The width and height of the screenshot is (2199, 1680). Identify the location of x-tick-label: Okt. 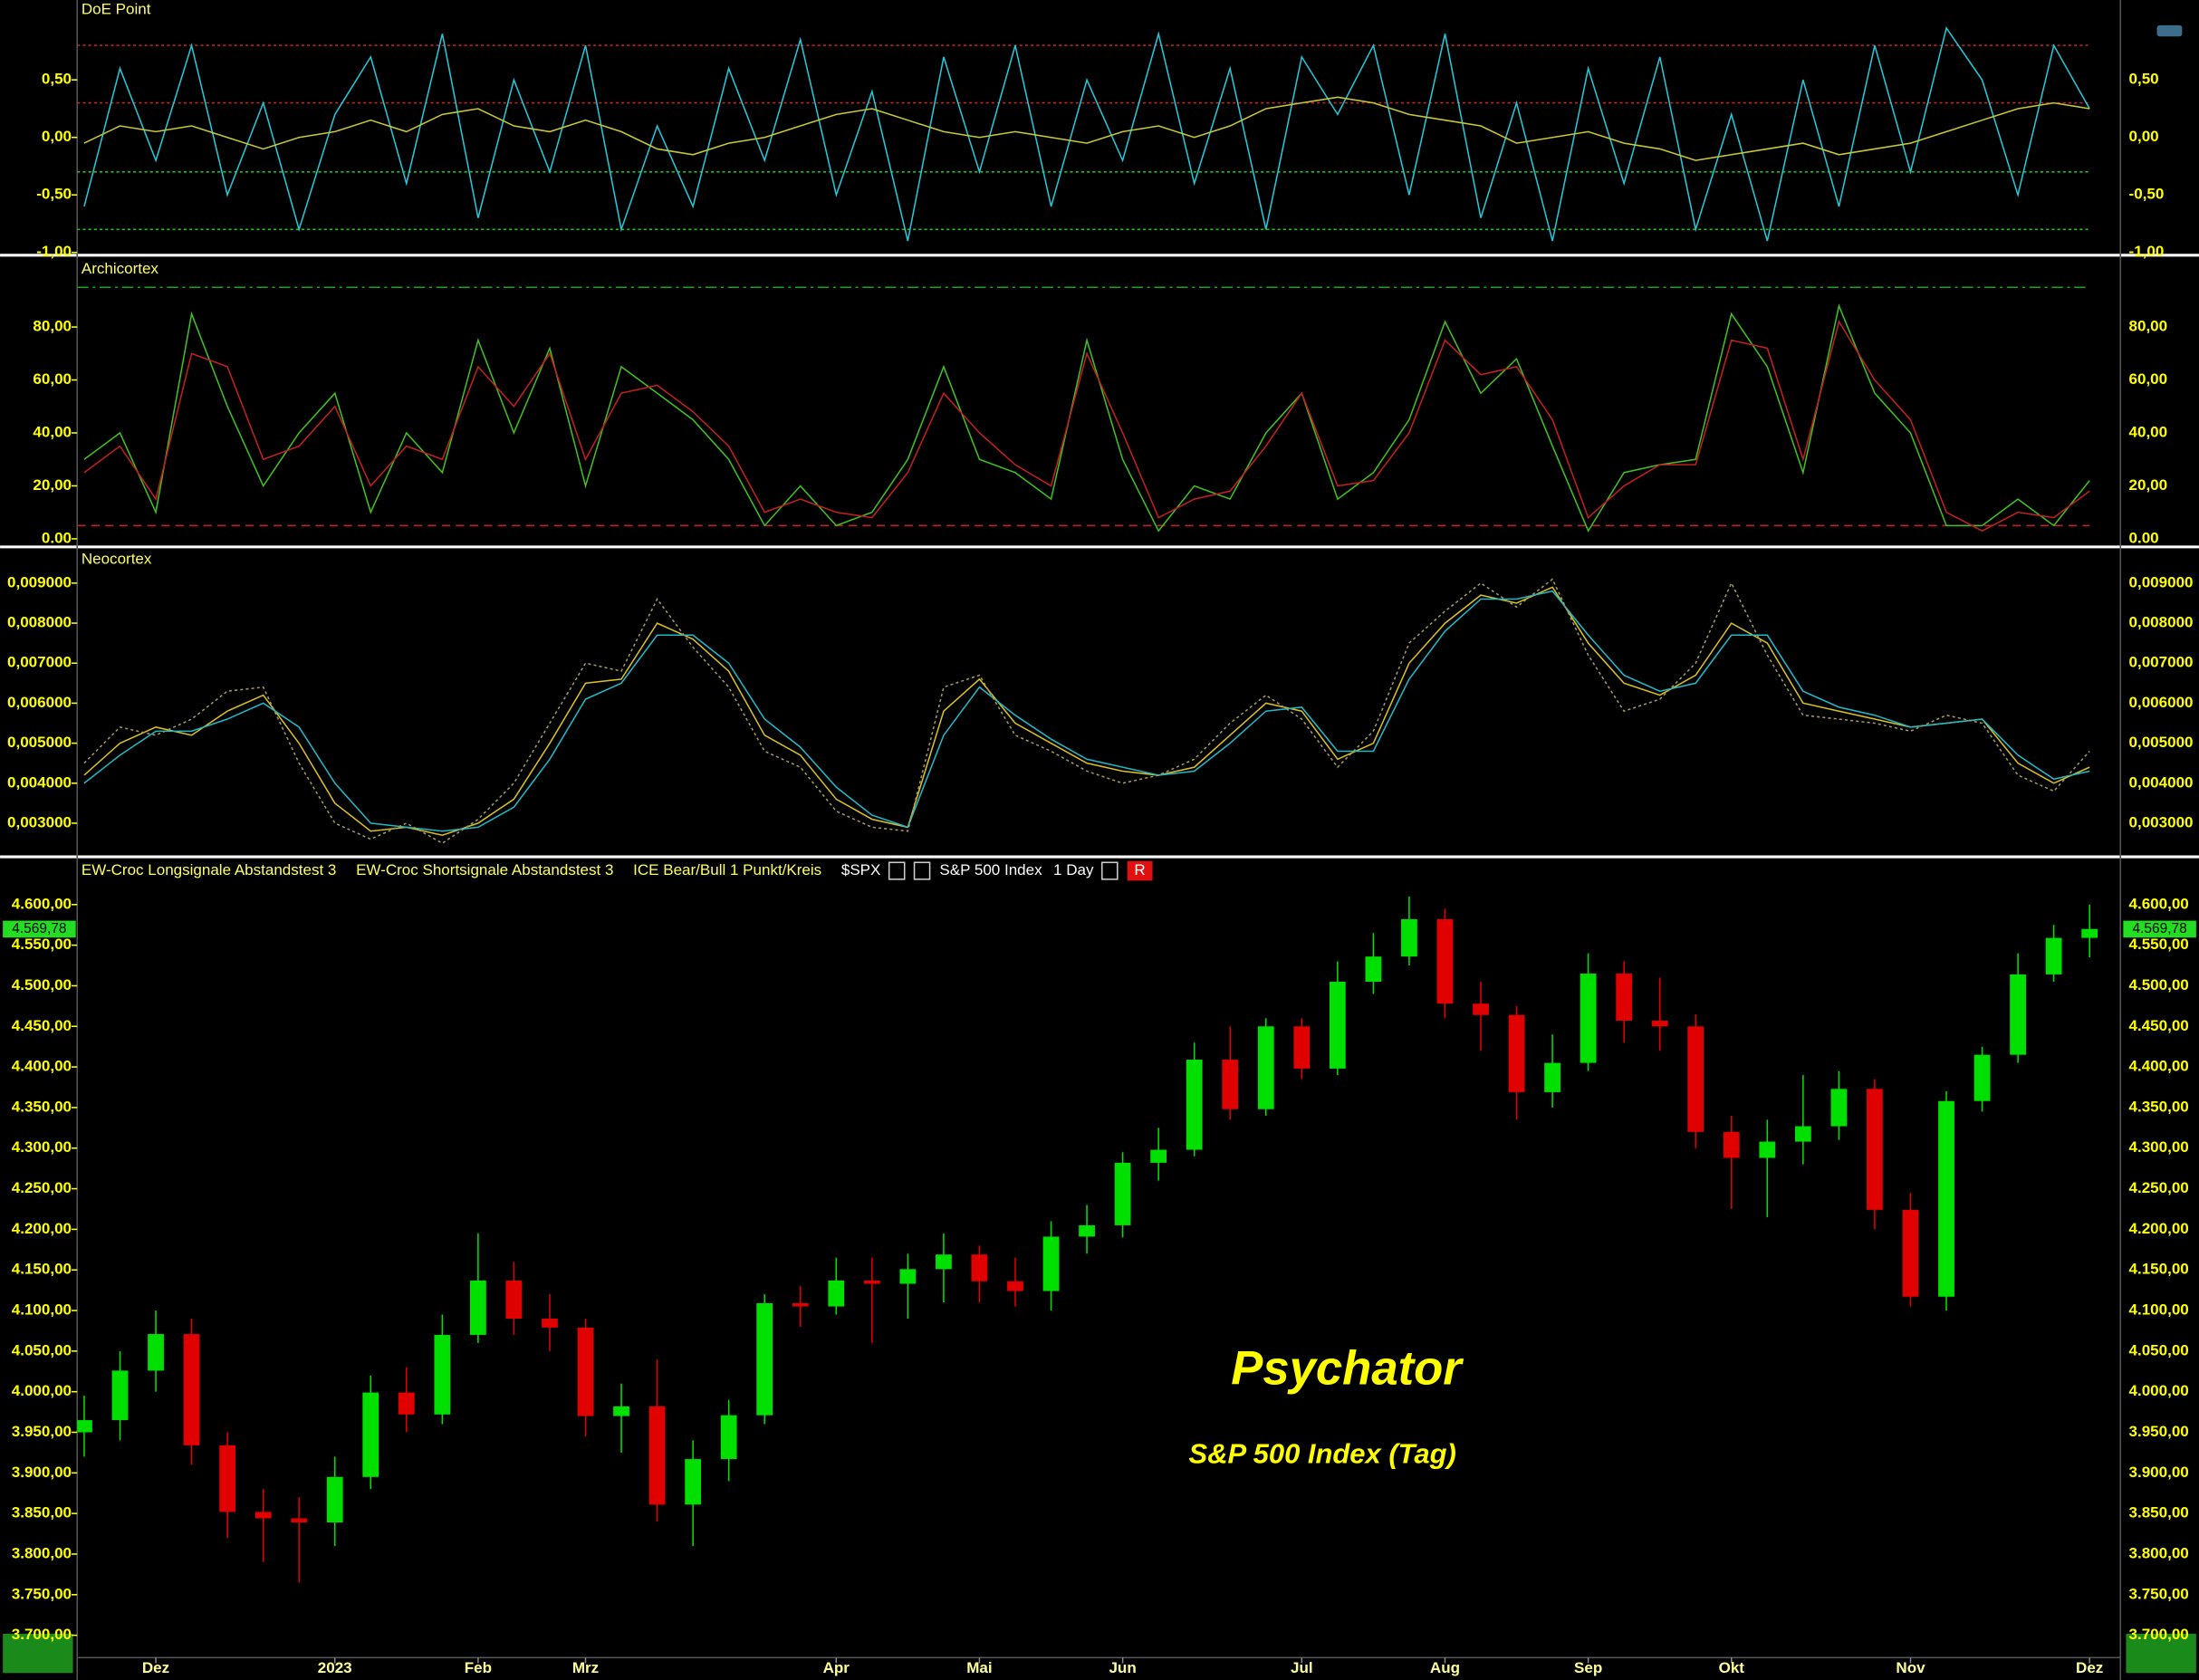
(1732, 1667).